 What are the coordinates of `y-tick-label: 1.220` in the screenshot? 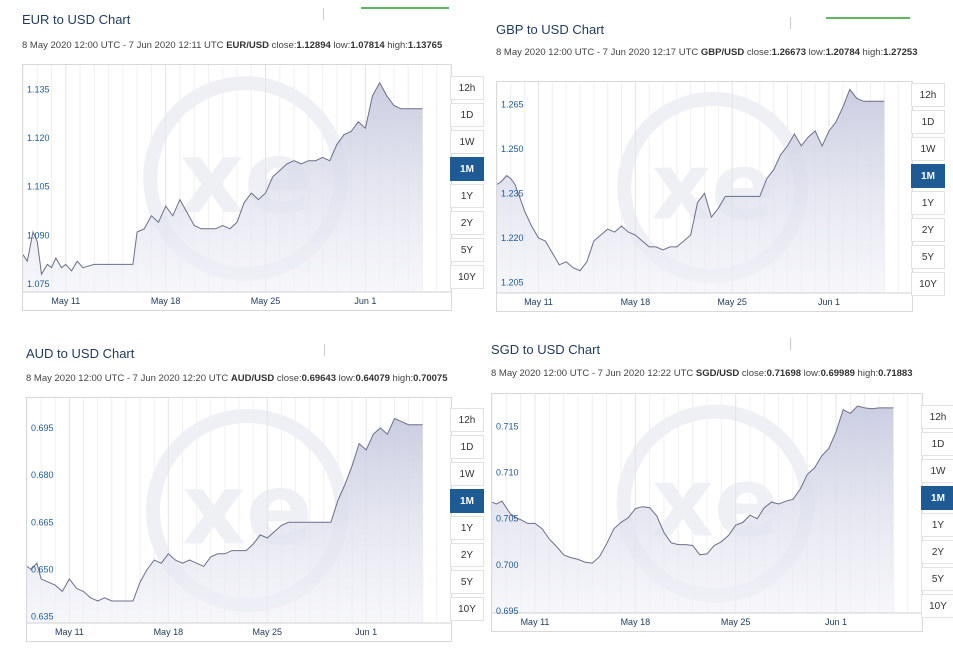 It's located at (512, 238).